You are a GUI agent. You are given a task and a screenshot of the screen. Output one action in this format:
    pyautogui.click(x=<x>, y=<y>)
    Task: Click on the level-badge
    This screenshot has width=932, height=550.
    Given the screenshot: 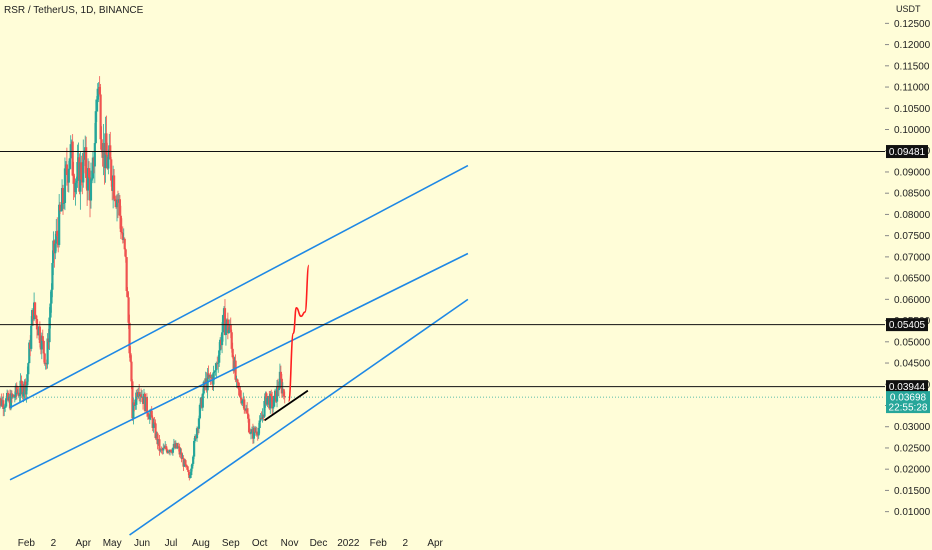 What is the action you would take?
    pyautogui.click(x=907, y=325)
    